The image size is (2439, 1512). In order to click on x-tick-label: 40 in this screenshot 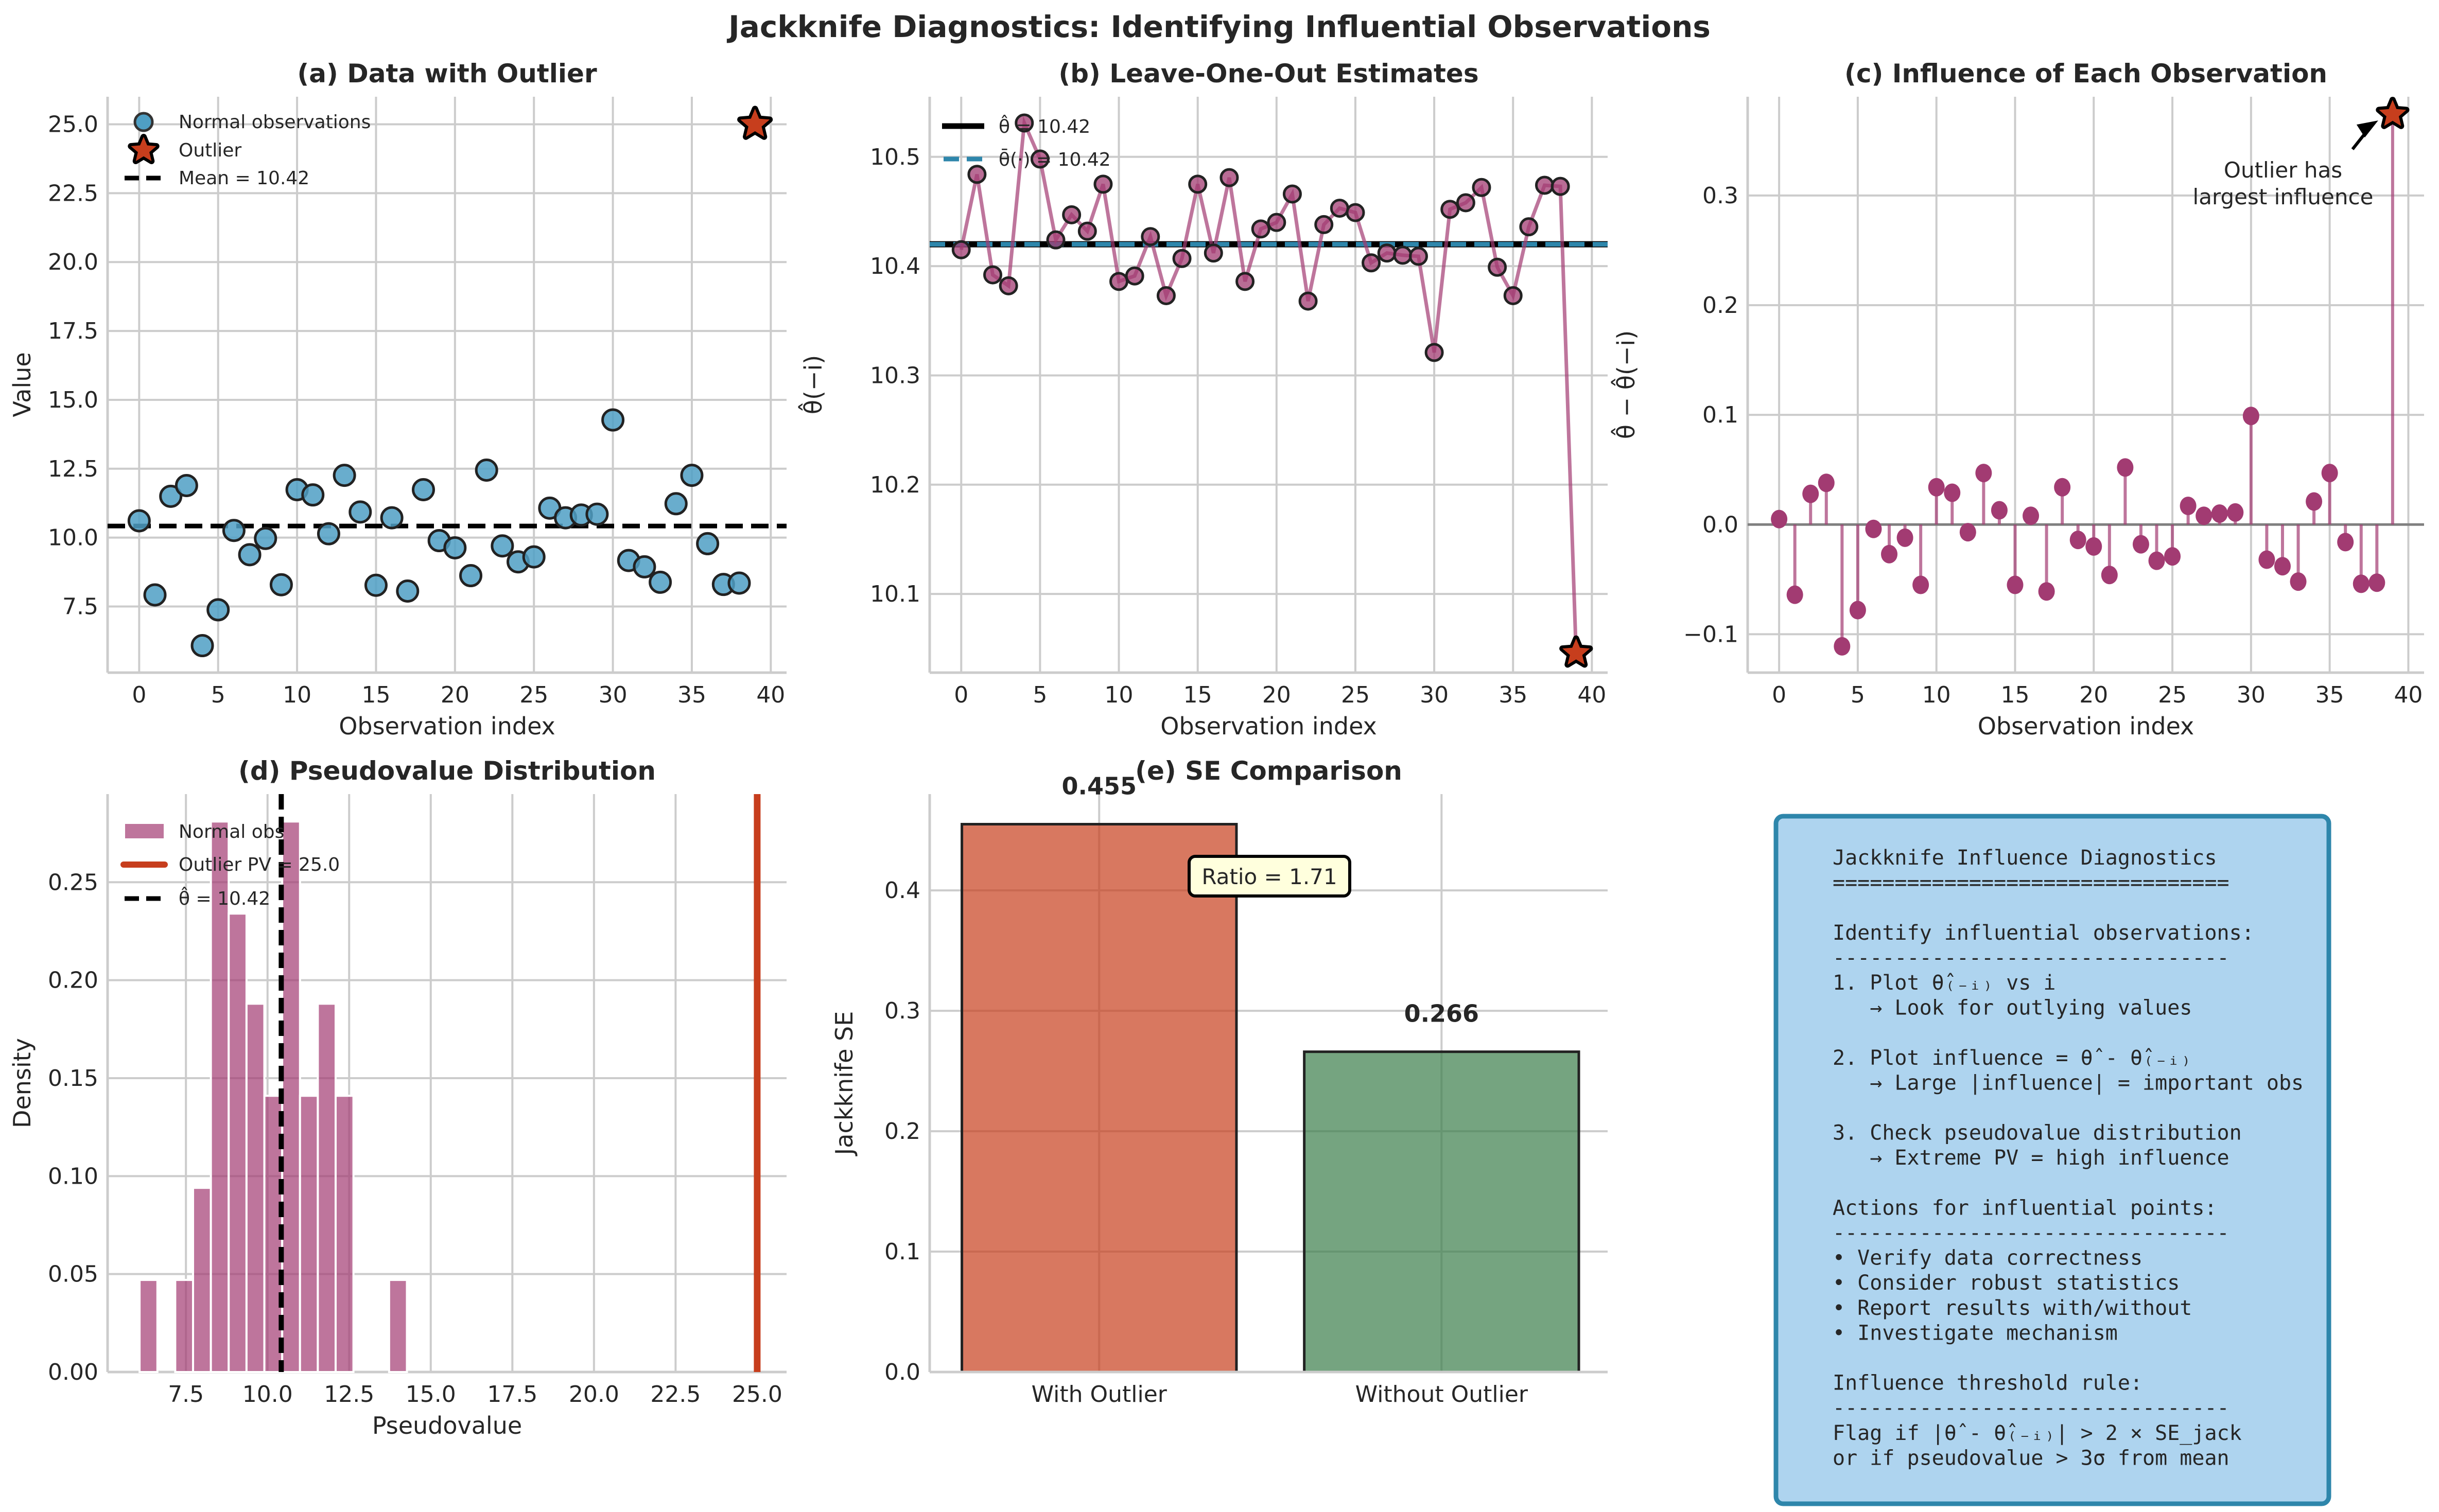, I will do `click(770, 695)`.